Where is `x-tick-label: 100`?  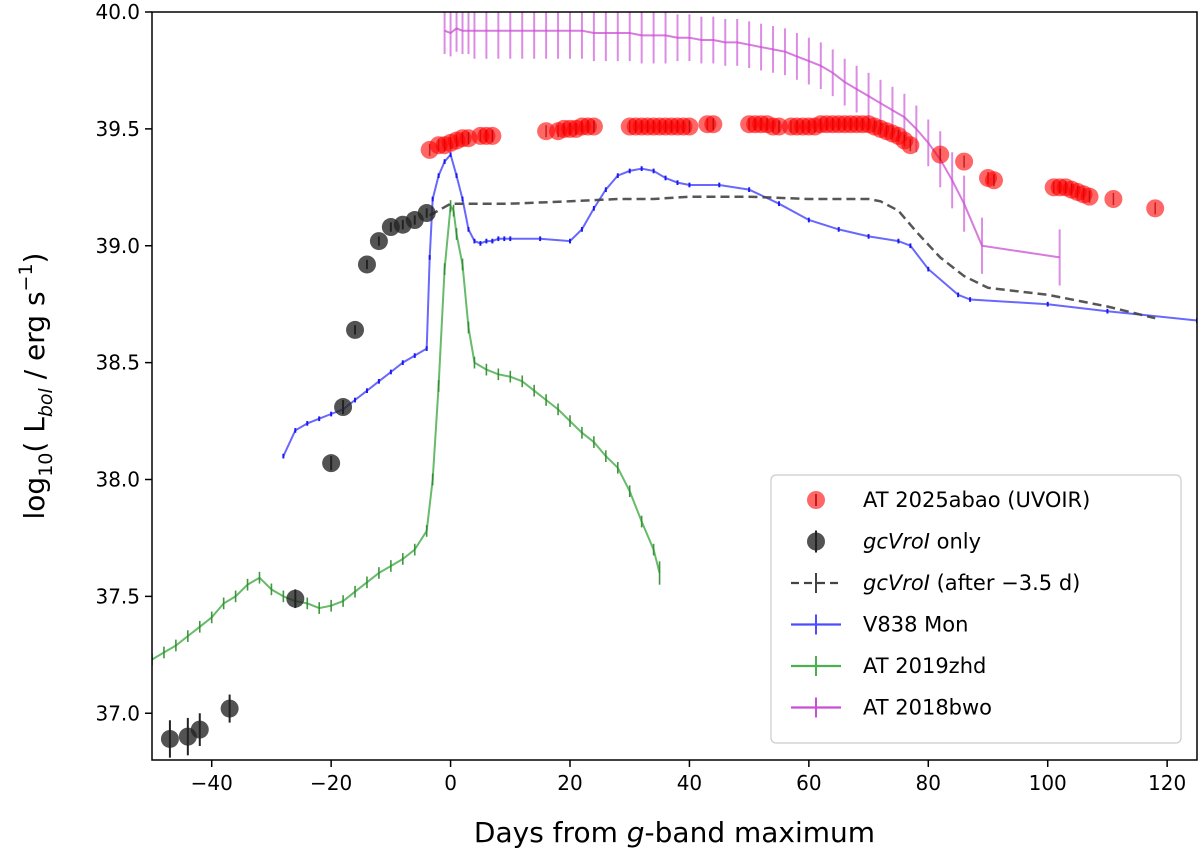
x-tick-label: 100 is located at coordinates (1048, 783).